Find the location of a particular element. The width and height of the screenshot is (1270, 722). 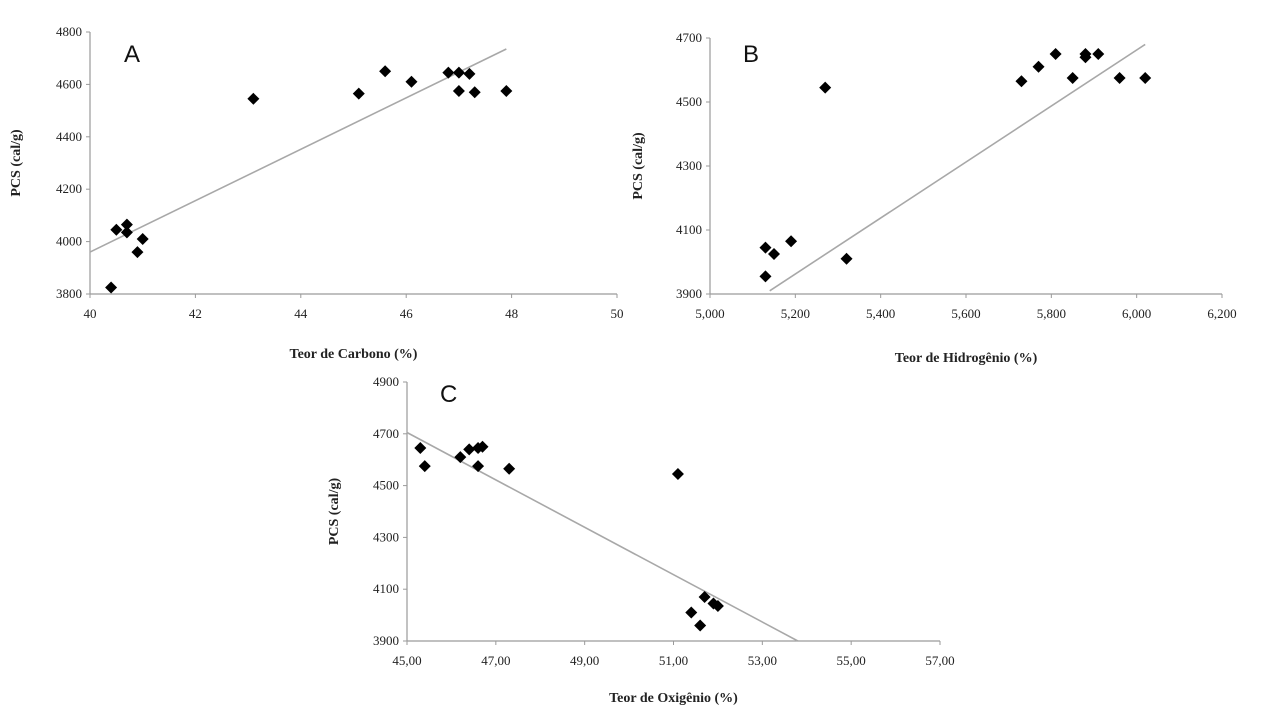

x-axis-label: Teor de Carbono (%) is located at coordinates (354, 354).